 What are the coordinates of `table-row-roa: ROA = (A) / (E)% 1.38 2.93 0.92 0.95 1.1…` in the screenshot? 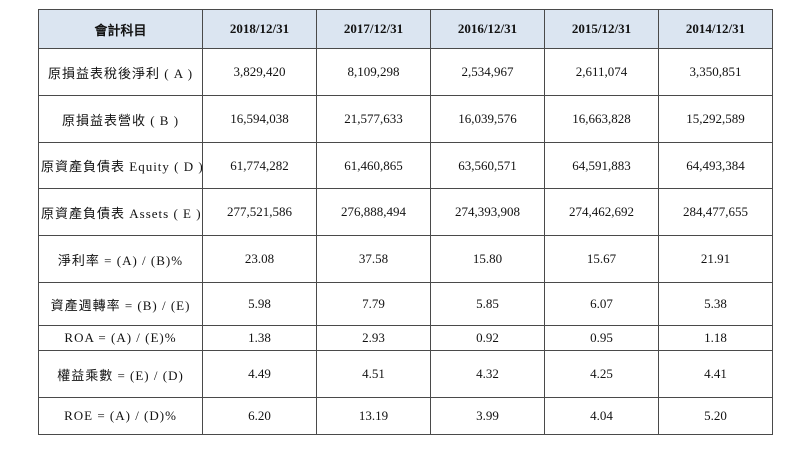 It's located at (405, 338).